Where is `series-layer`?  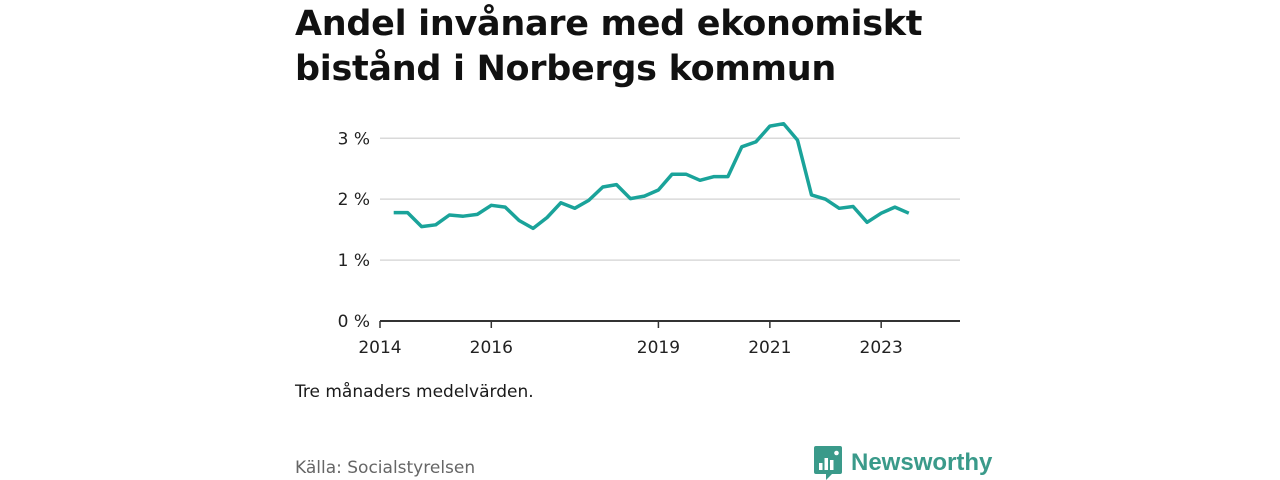 series-layer is located at coordinates (651, 176).